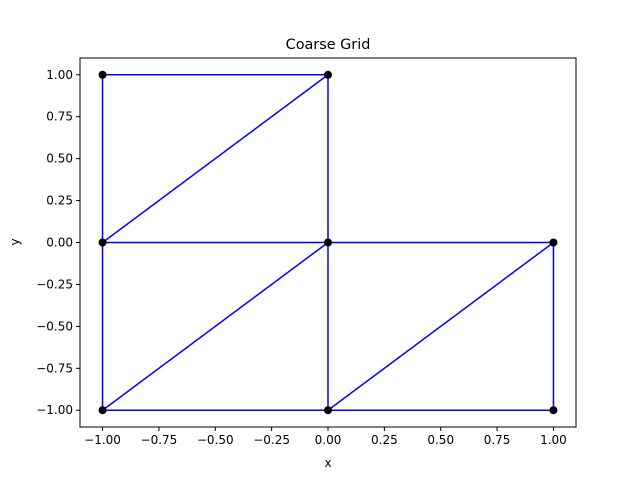 The image size is (640, 480). What do you see at coordinates (59, 117) in the screenshot?
I see `y-tick-label: 0.75` at bounding box center [59, 117].